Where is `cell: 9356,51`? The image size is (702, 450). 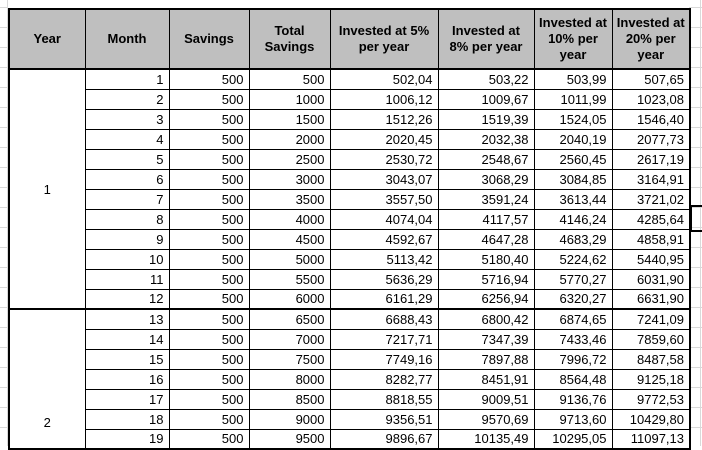 cell: 9356,51 is located at coordinates (384, 419).